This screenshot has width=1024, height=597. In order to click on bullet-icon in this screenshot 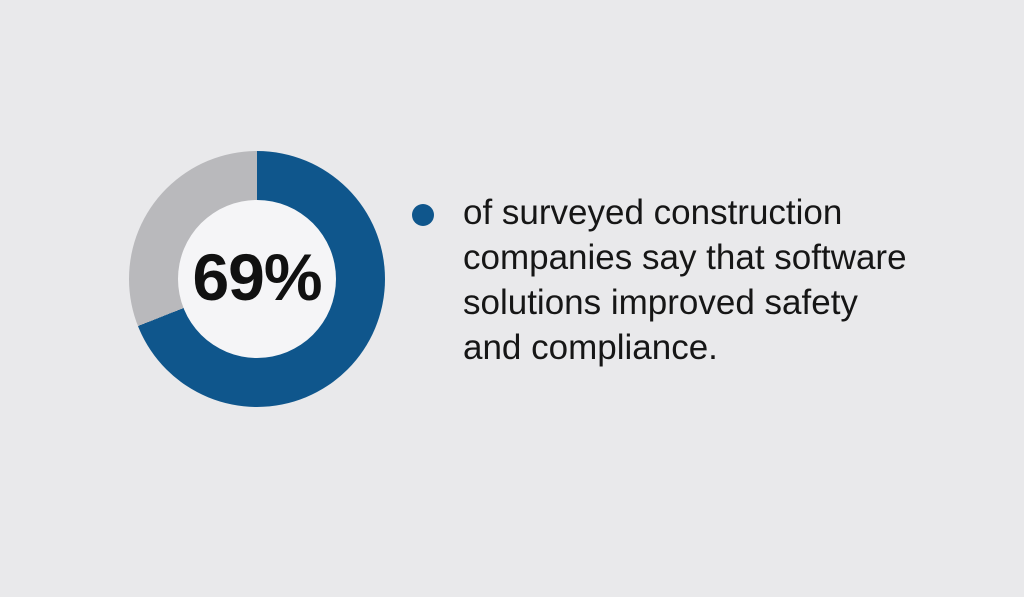, I will do `click(423, 215)`.